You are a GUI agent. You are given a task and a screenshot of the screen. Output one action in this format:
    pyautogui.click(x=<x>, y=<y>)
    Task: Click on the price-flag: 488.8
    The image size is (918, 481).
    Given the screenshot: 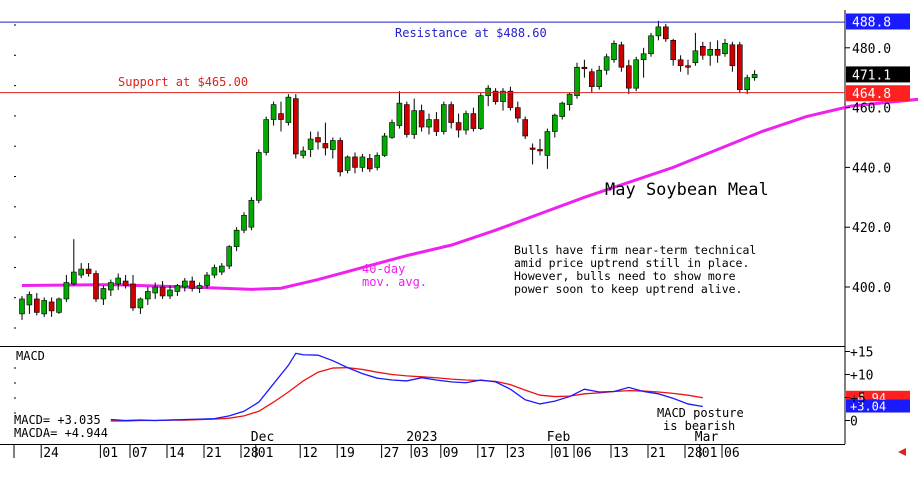 What is the action you would take?
    pyautogui.click(x=878, y=21)
    